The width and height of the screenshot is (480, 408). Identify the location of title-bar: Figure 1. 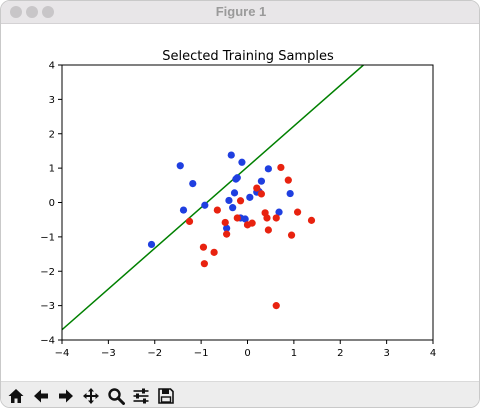
(240, 12).